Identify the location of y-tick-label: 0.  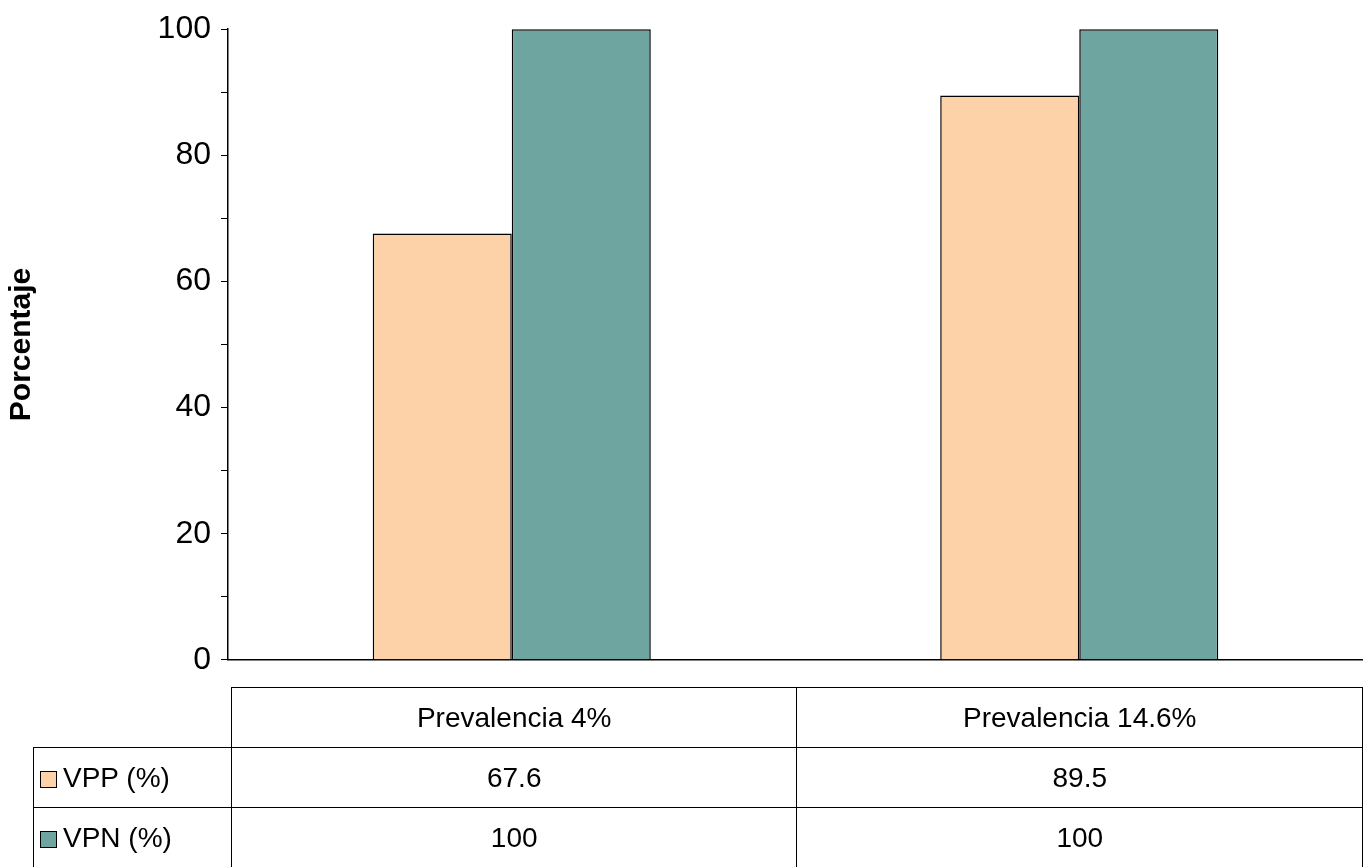
(202, 657).